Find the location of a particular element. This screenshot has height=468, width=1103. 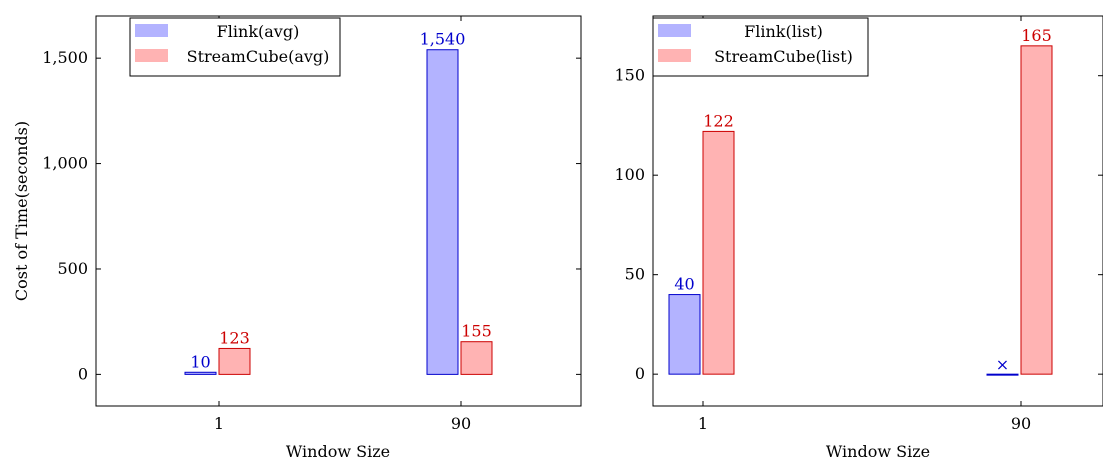

bar-value-label: 1,540 is located at coordinates (443, 39).